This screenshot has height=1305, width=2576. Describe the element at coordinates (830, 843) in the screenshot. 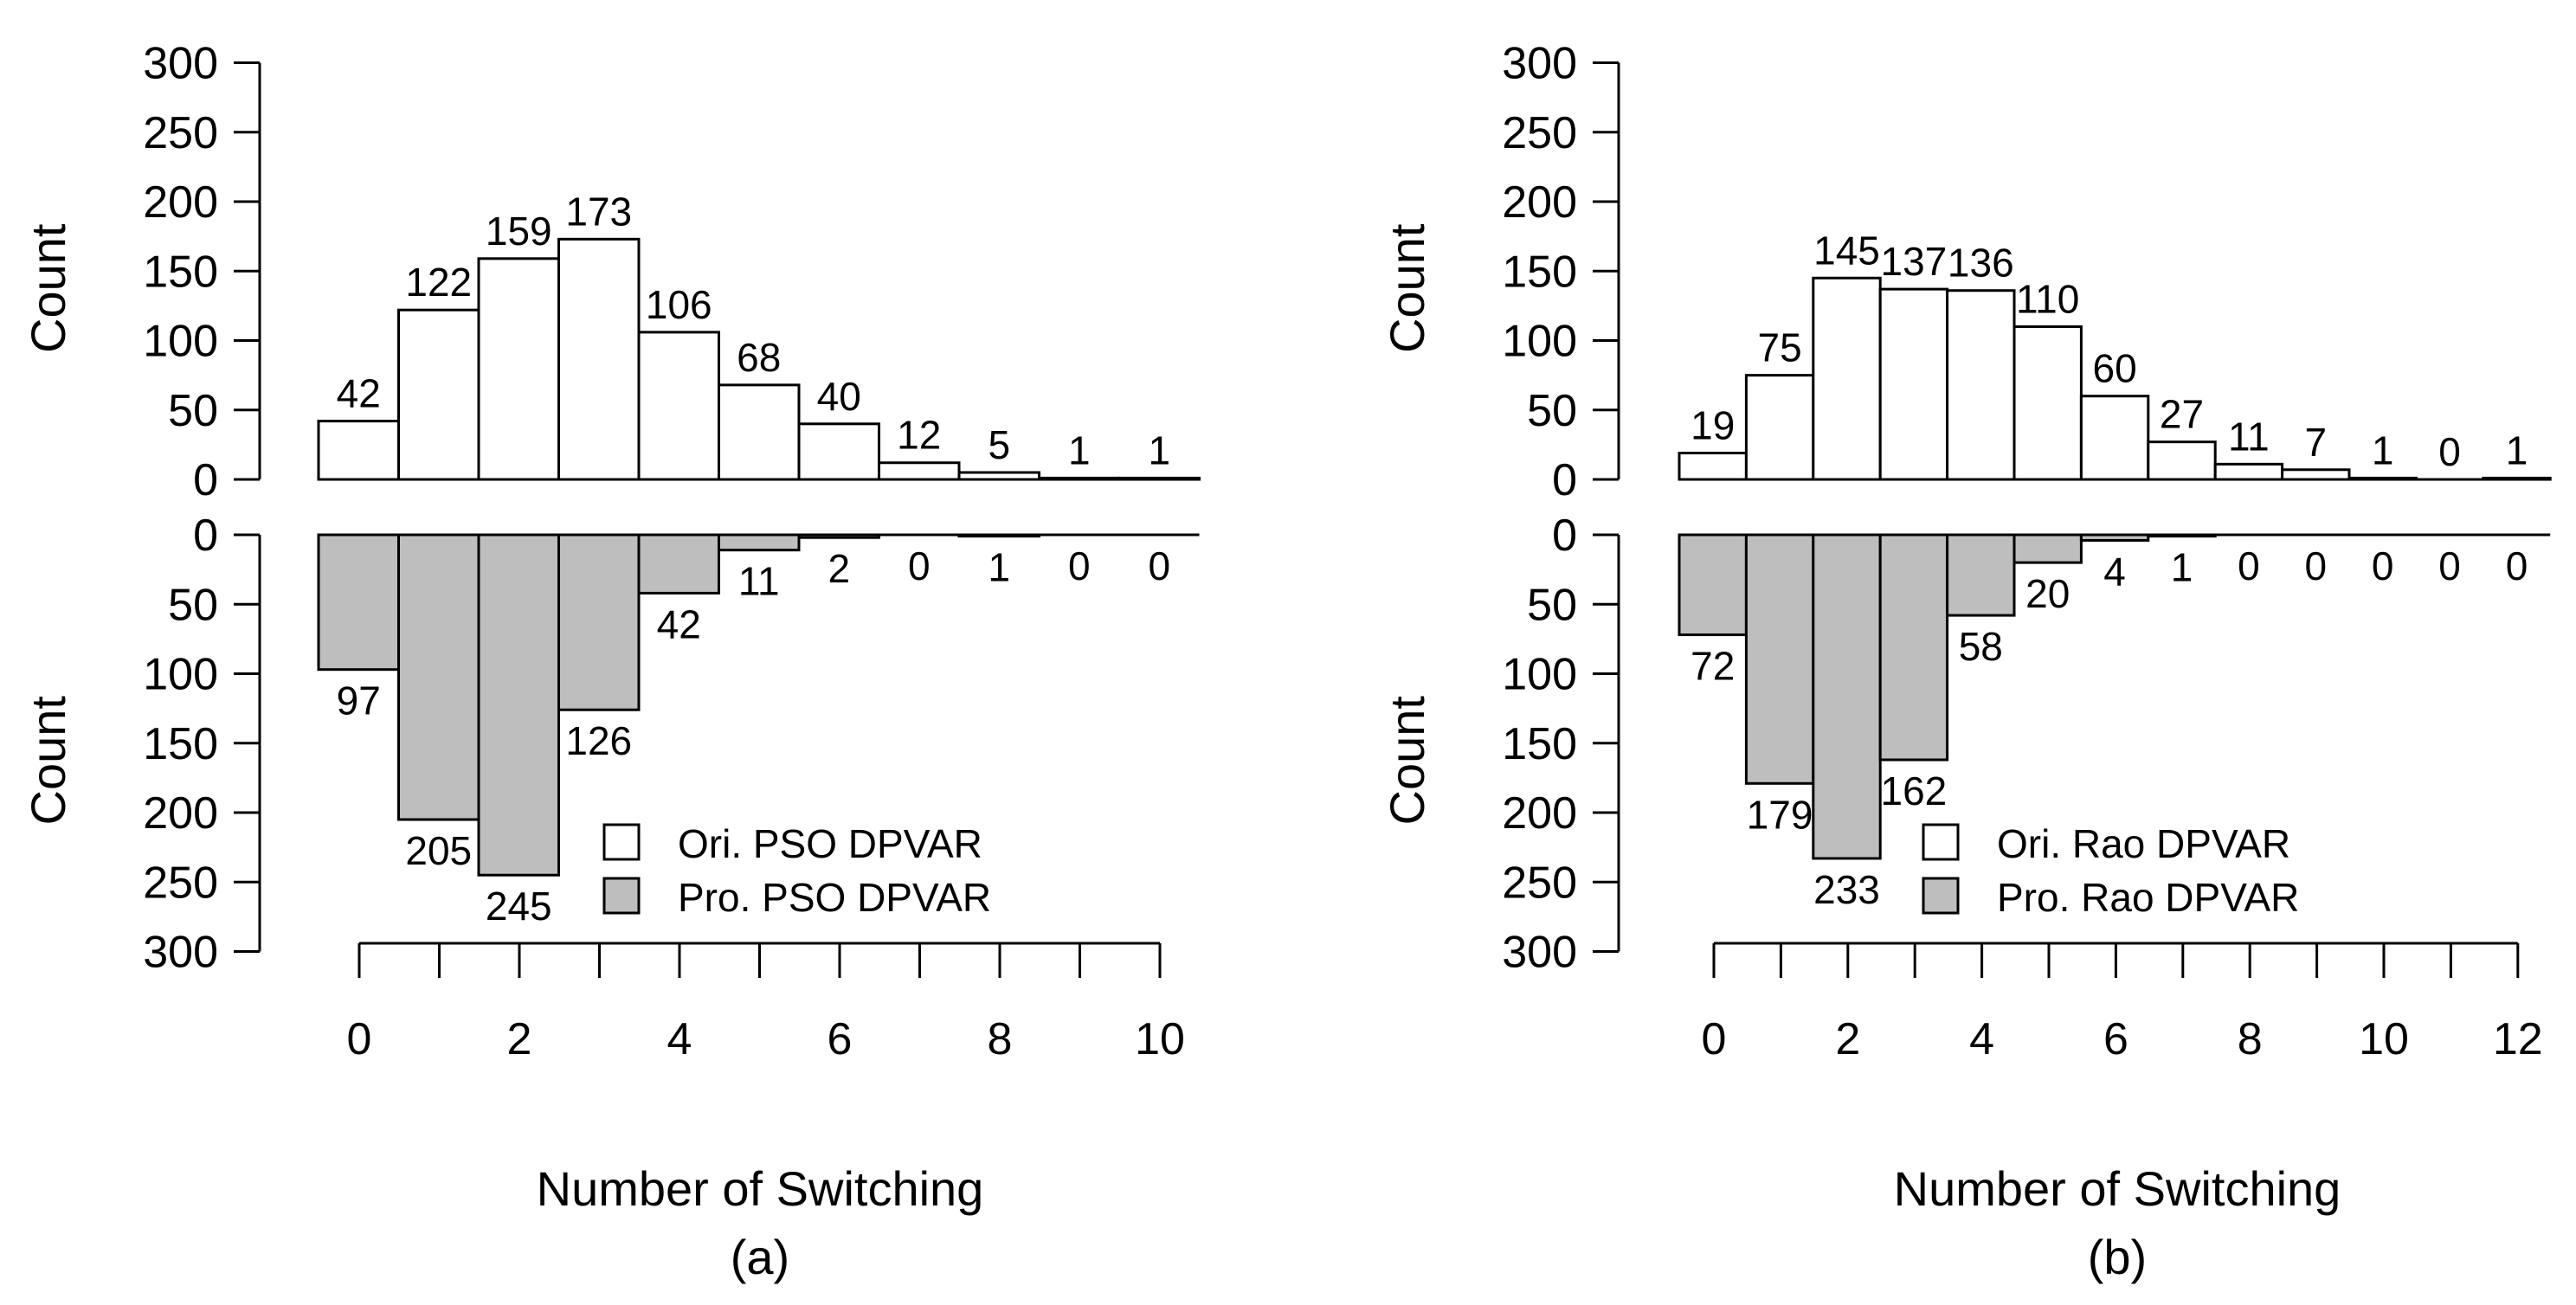

I see `legend-label-ori: Ori. PSO DPVAR` at that location.